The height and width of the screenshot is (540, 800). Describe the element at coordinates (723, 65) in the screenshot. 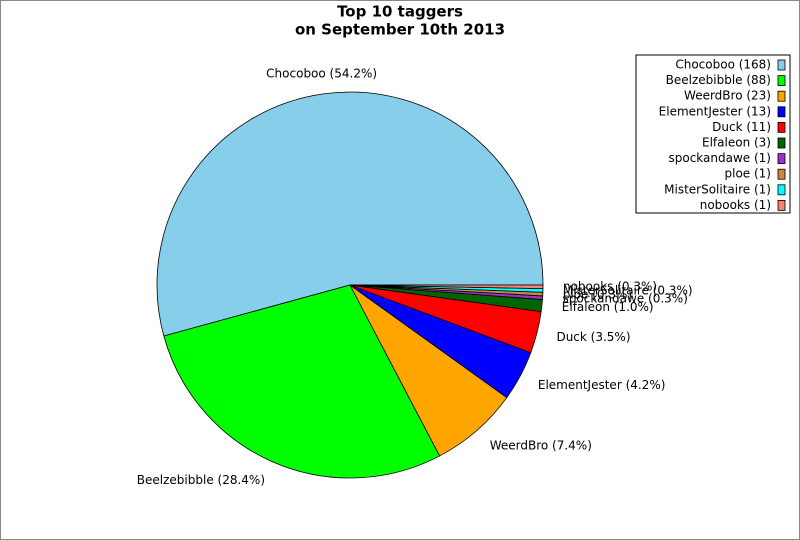

I see `legend-label: Chocoboo (168)` at that location.